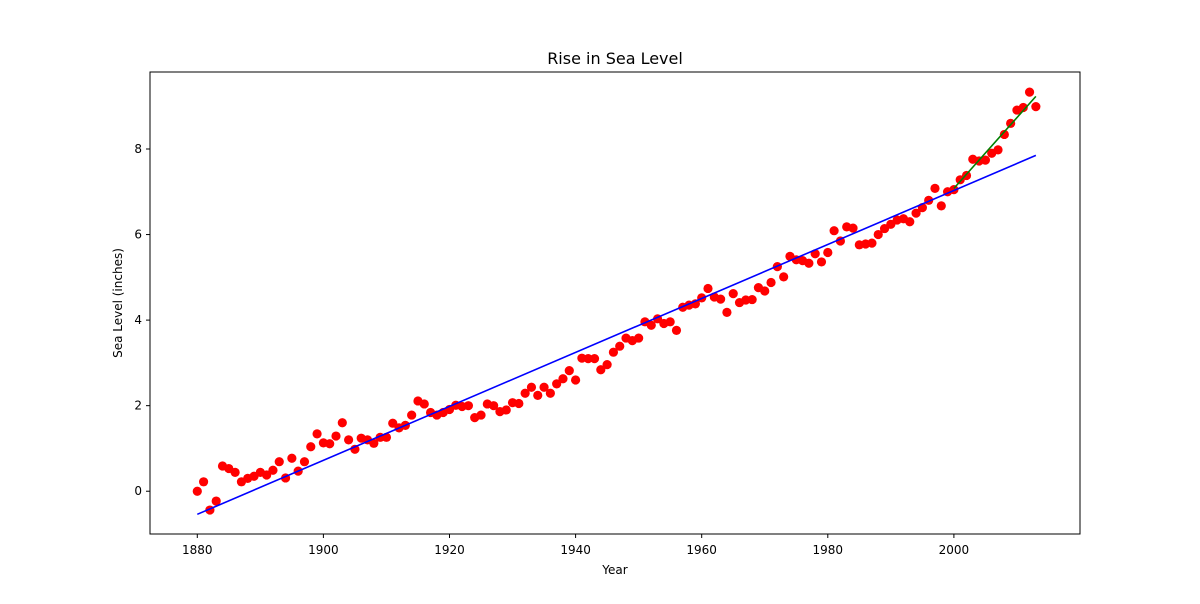 The image size is (1200, 604). Describe the element at coordinates (449, 550) in the screenshot. I see `x-tick-label: 1920` at that location.